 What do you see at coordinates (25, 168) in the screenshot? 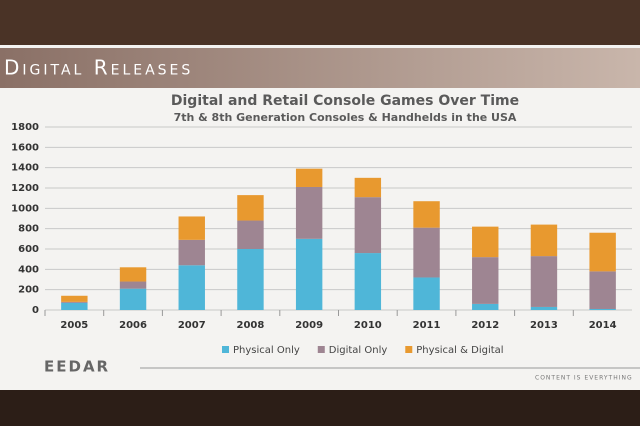
I see `y-tick-label: 1400` at bounding box center [25, 168].